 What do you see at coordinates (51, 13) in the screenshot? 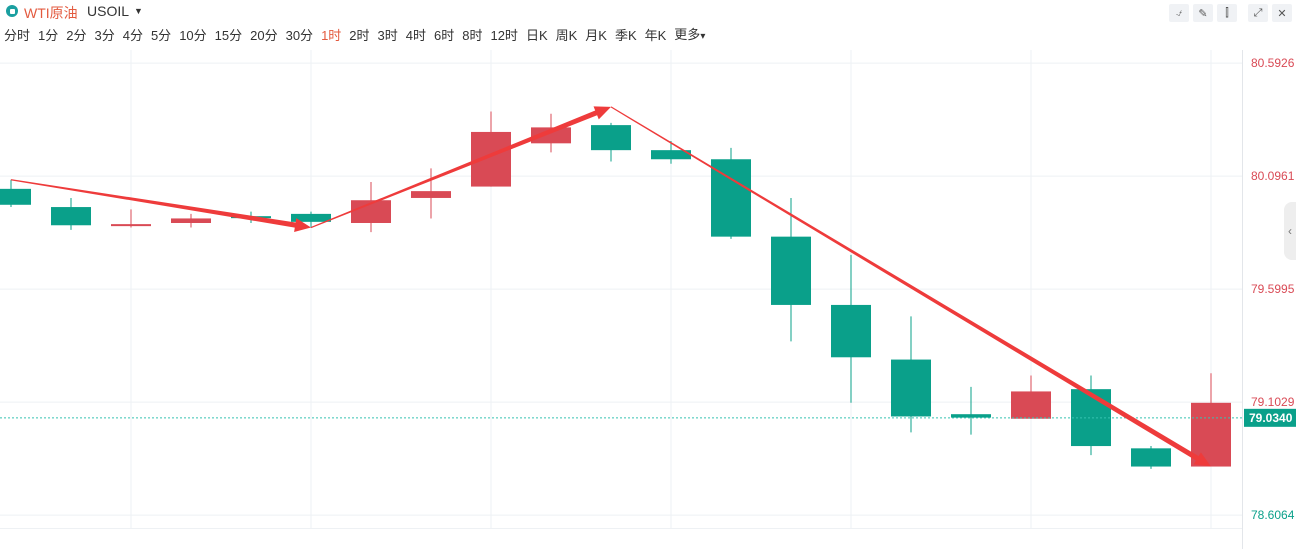
I see `symbol-name: WTI原油` at bounding box center [51, 13].